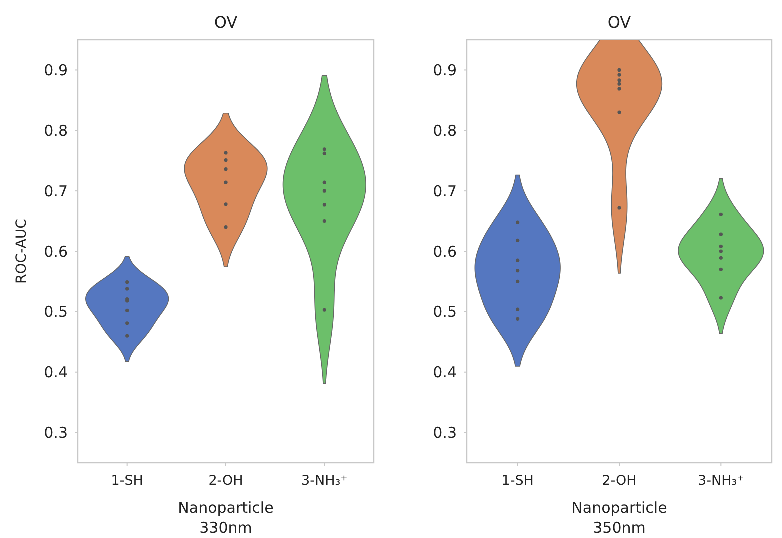 The image size is (782, 538). What do you see at coordinates (620, 518) in the screenshot?
I see `x-axis-title: Nanoparticle 350nm` at bounding box center [620, 518].